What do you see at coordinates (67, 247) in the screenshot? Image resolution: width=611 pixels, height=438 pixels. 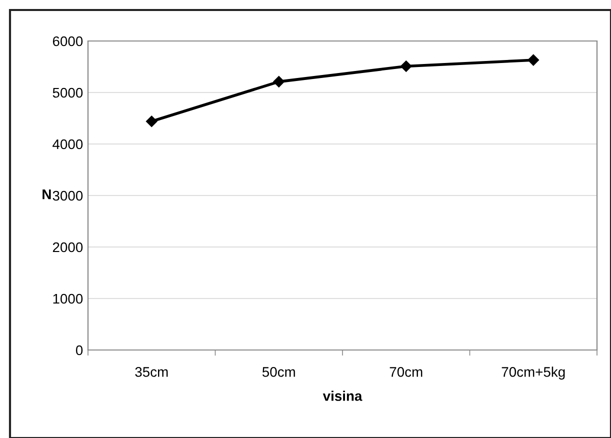 I see `y-tick-label: 2000` at bounding box center [67, 247].